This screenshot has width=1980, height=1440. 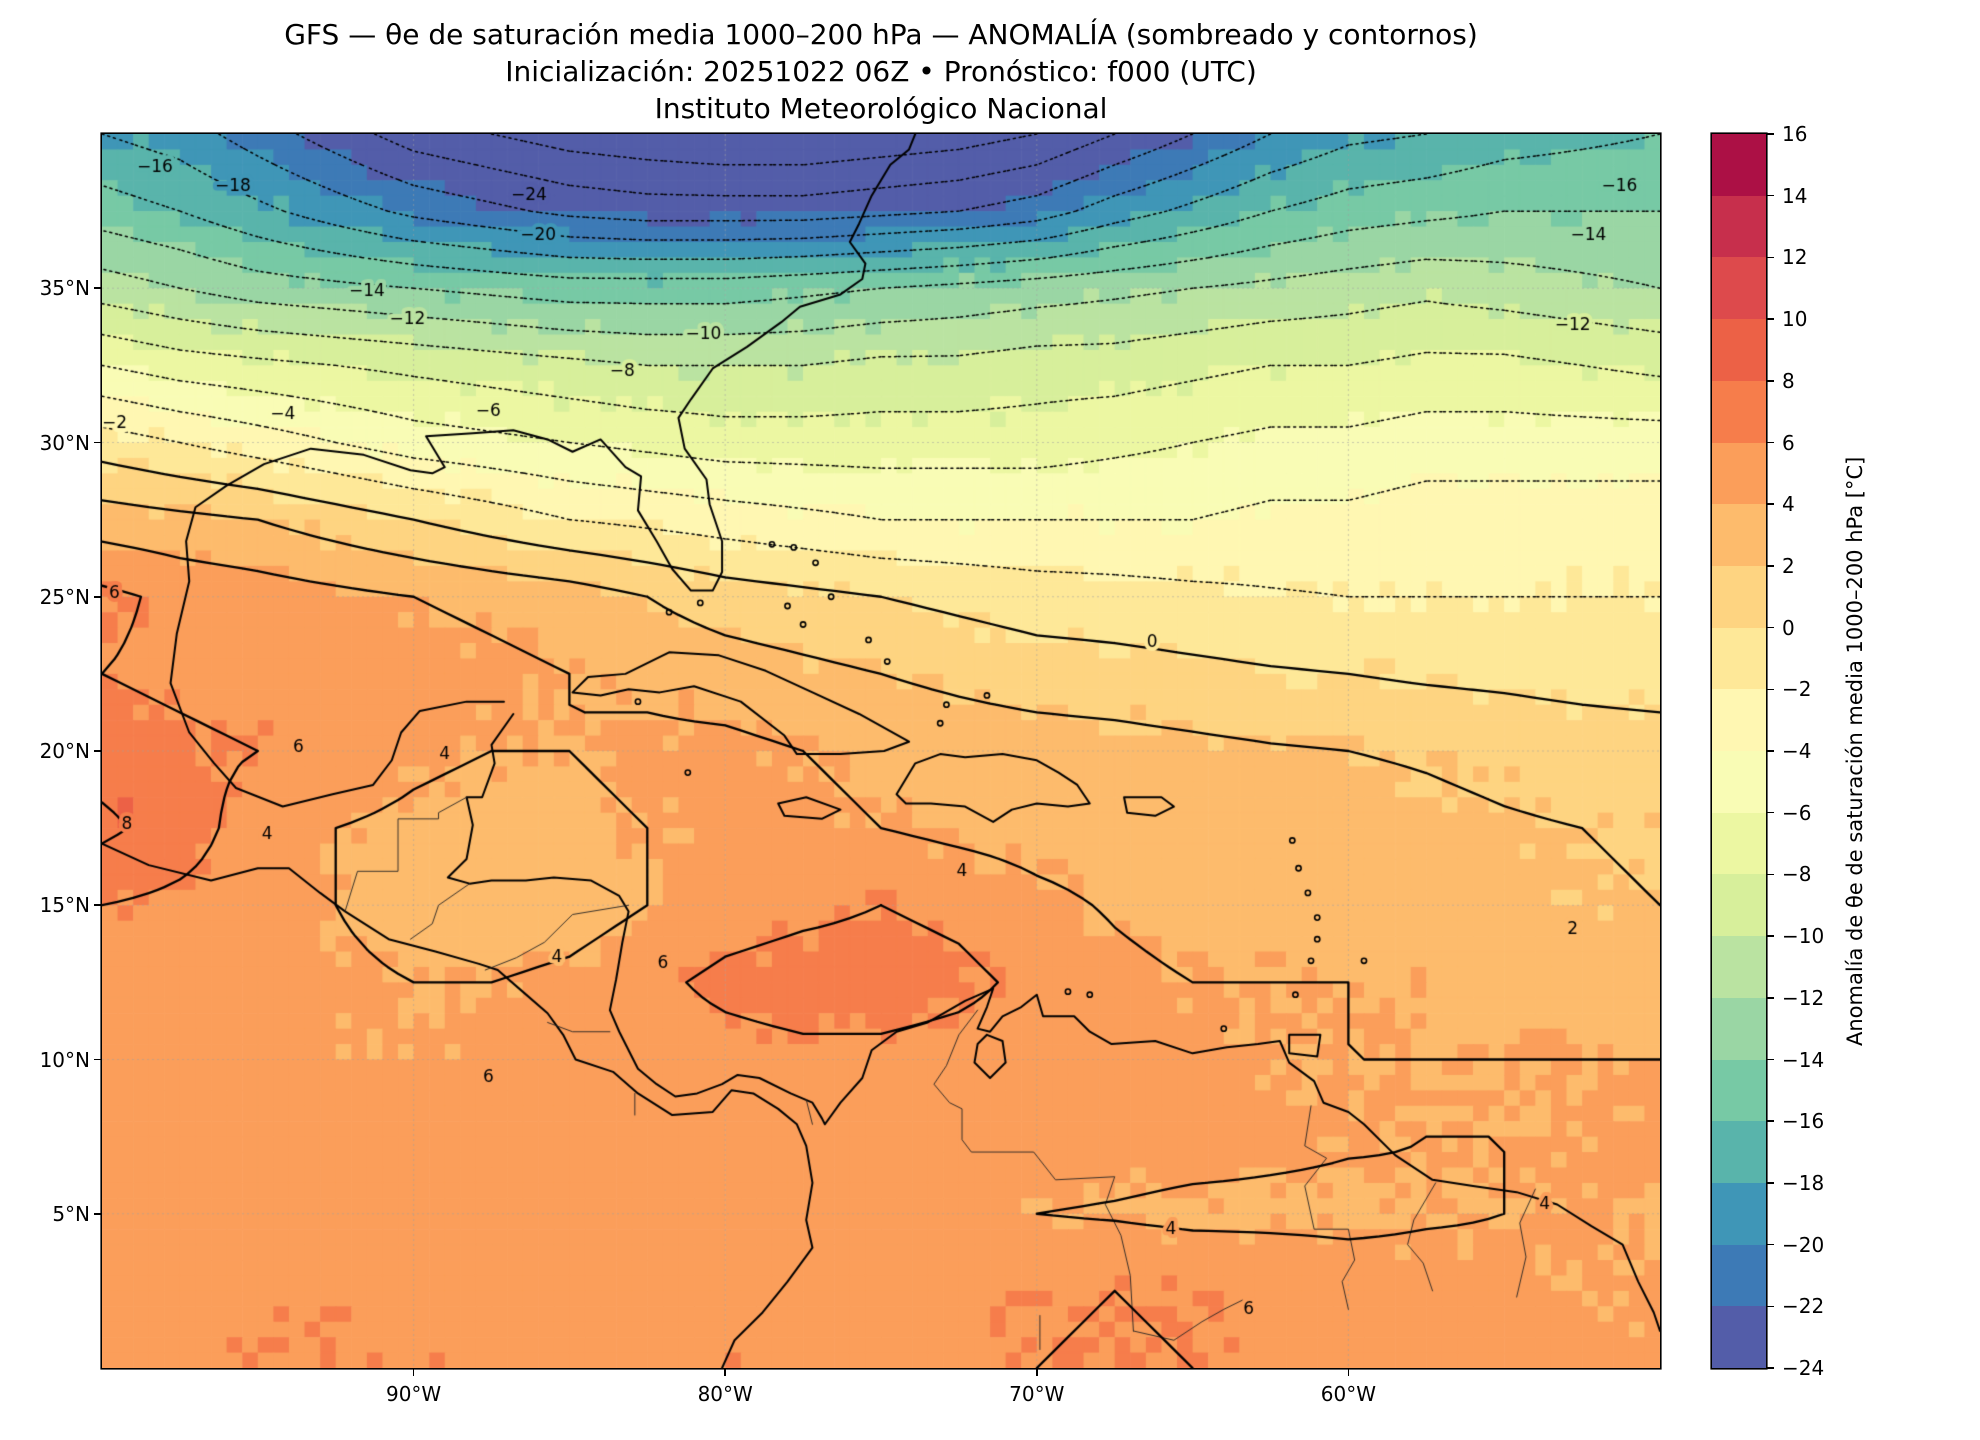 I want to click on colorbar-tick-label: −16, so click(x=1803, y=1121).